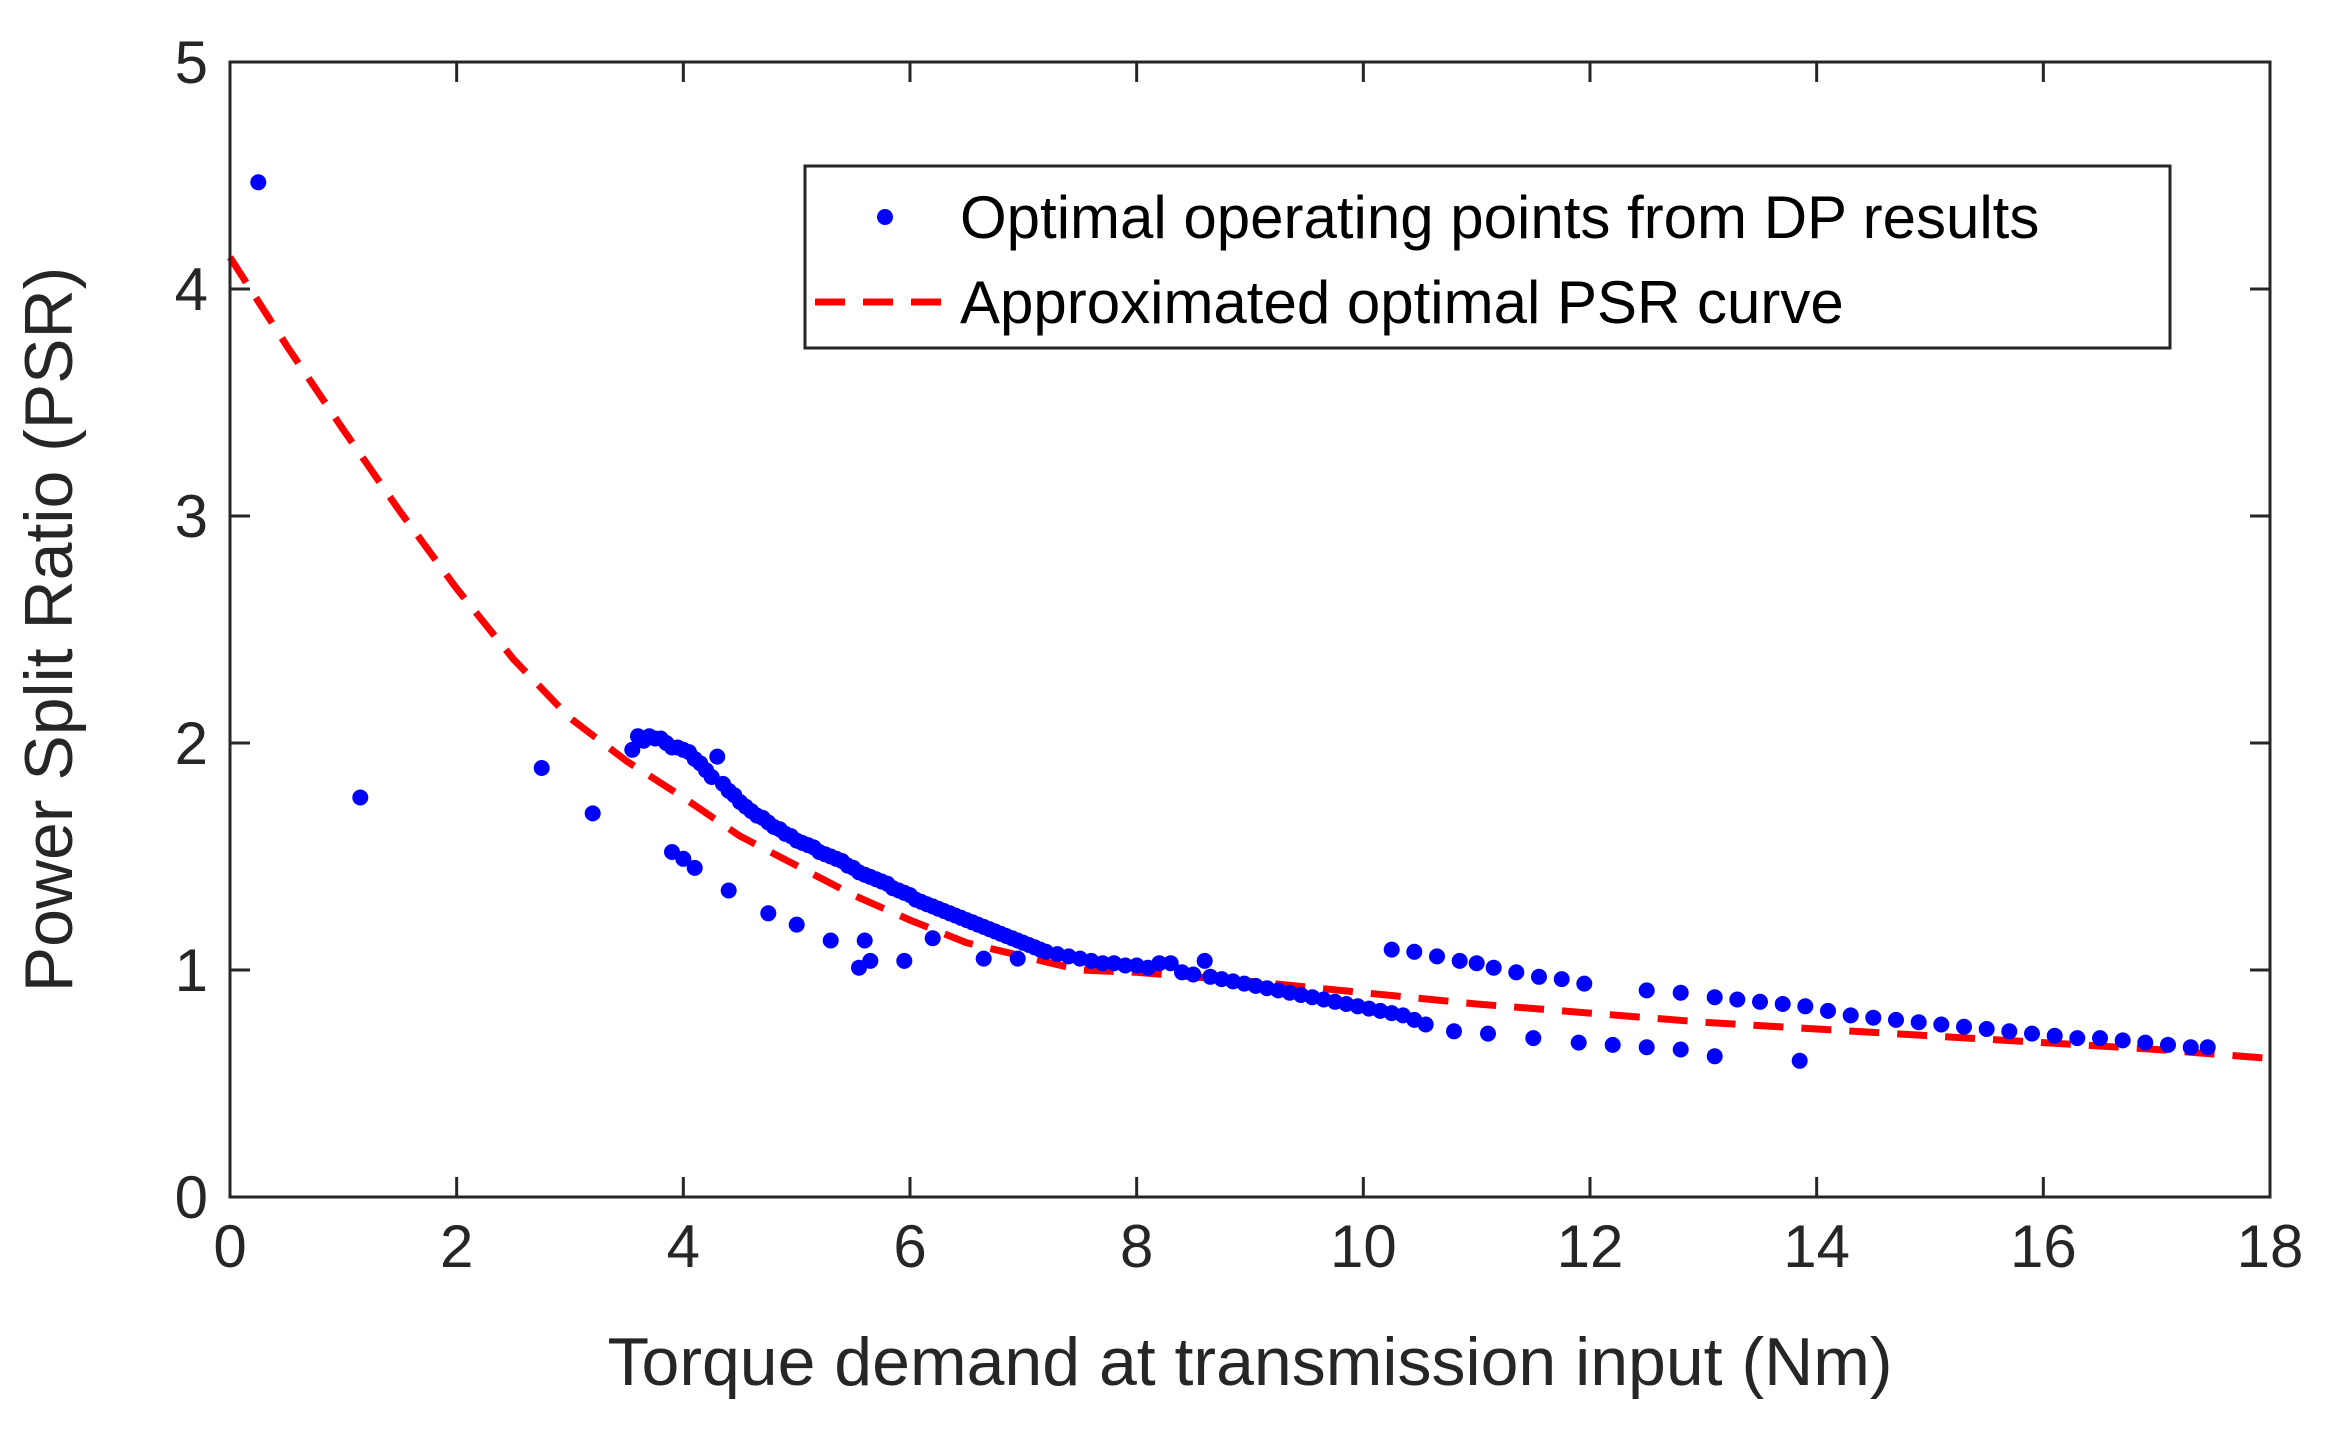  Describe the element at coordinates (456, 1246) in the screenshot. I see `x-tick-label: 2` at that location.